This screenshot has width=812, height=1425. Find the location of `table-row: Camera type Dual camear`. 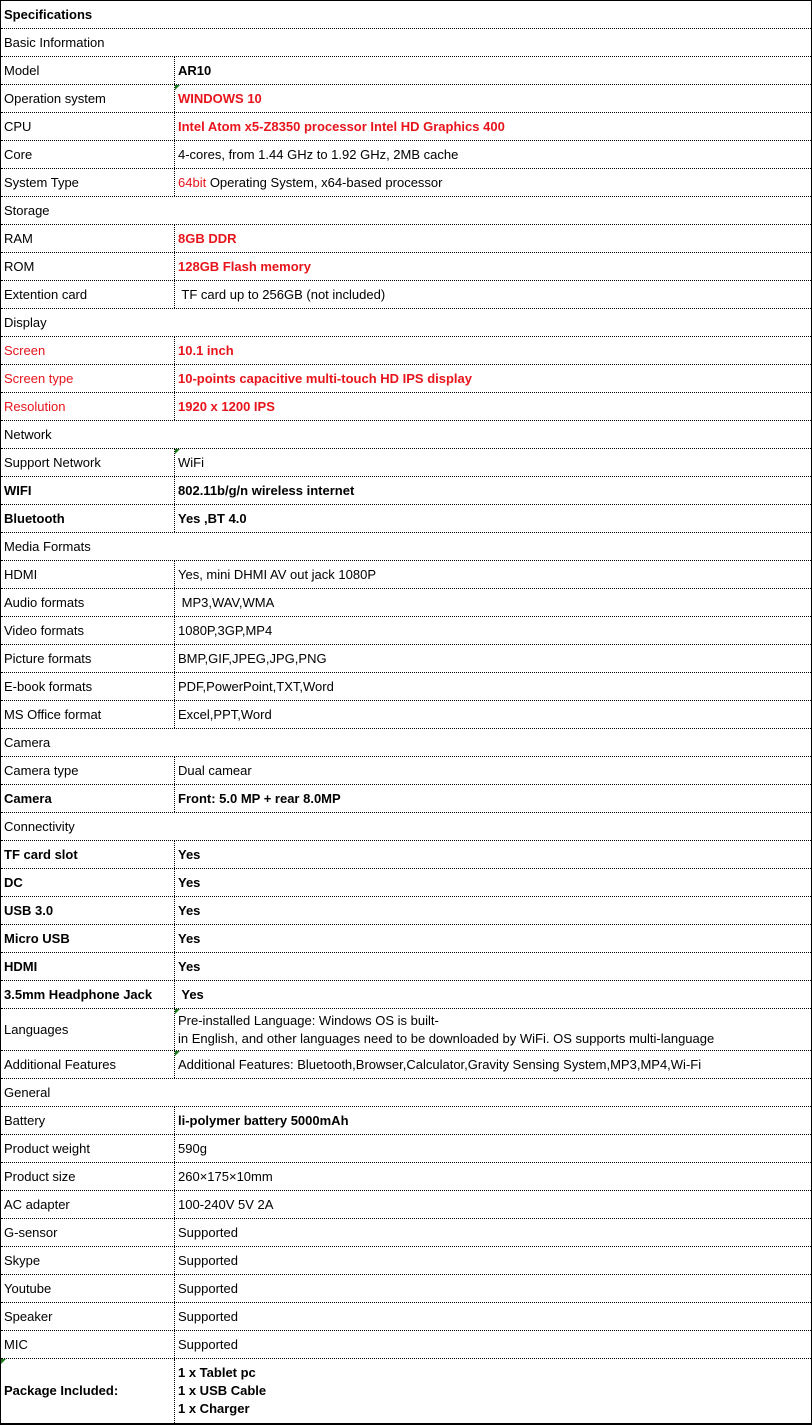

table-row: Camera type Dual camear is located at coordinates (406, 771).